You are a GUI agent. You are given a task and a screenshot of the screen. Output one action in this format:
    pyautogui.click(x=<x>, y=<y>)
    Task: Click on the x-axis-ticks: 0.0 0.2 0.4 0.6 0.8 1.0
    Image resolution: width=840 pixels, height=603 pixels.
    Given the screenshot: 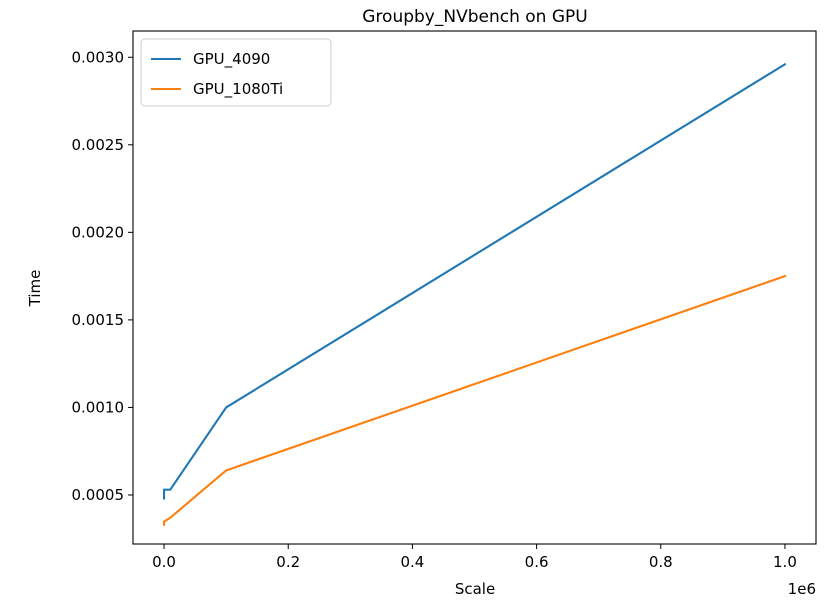 What is the action you would take?
    pyautogui.click(x=474, y=557)
    